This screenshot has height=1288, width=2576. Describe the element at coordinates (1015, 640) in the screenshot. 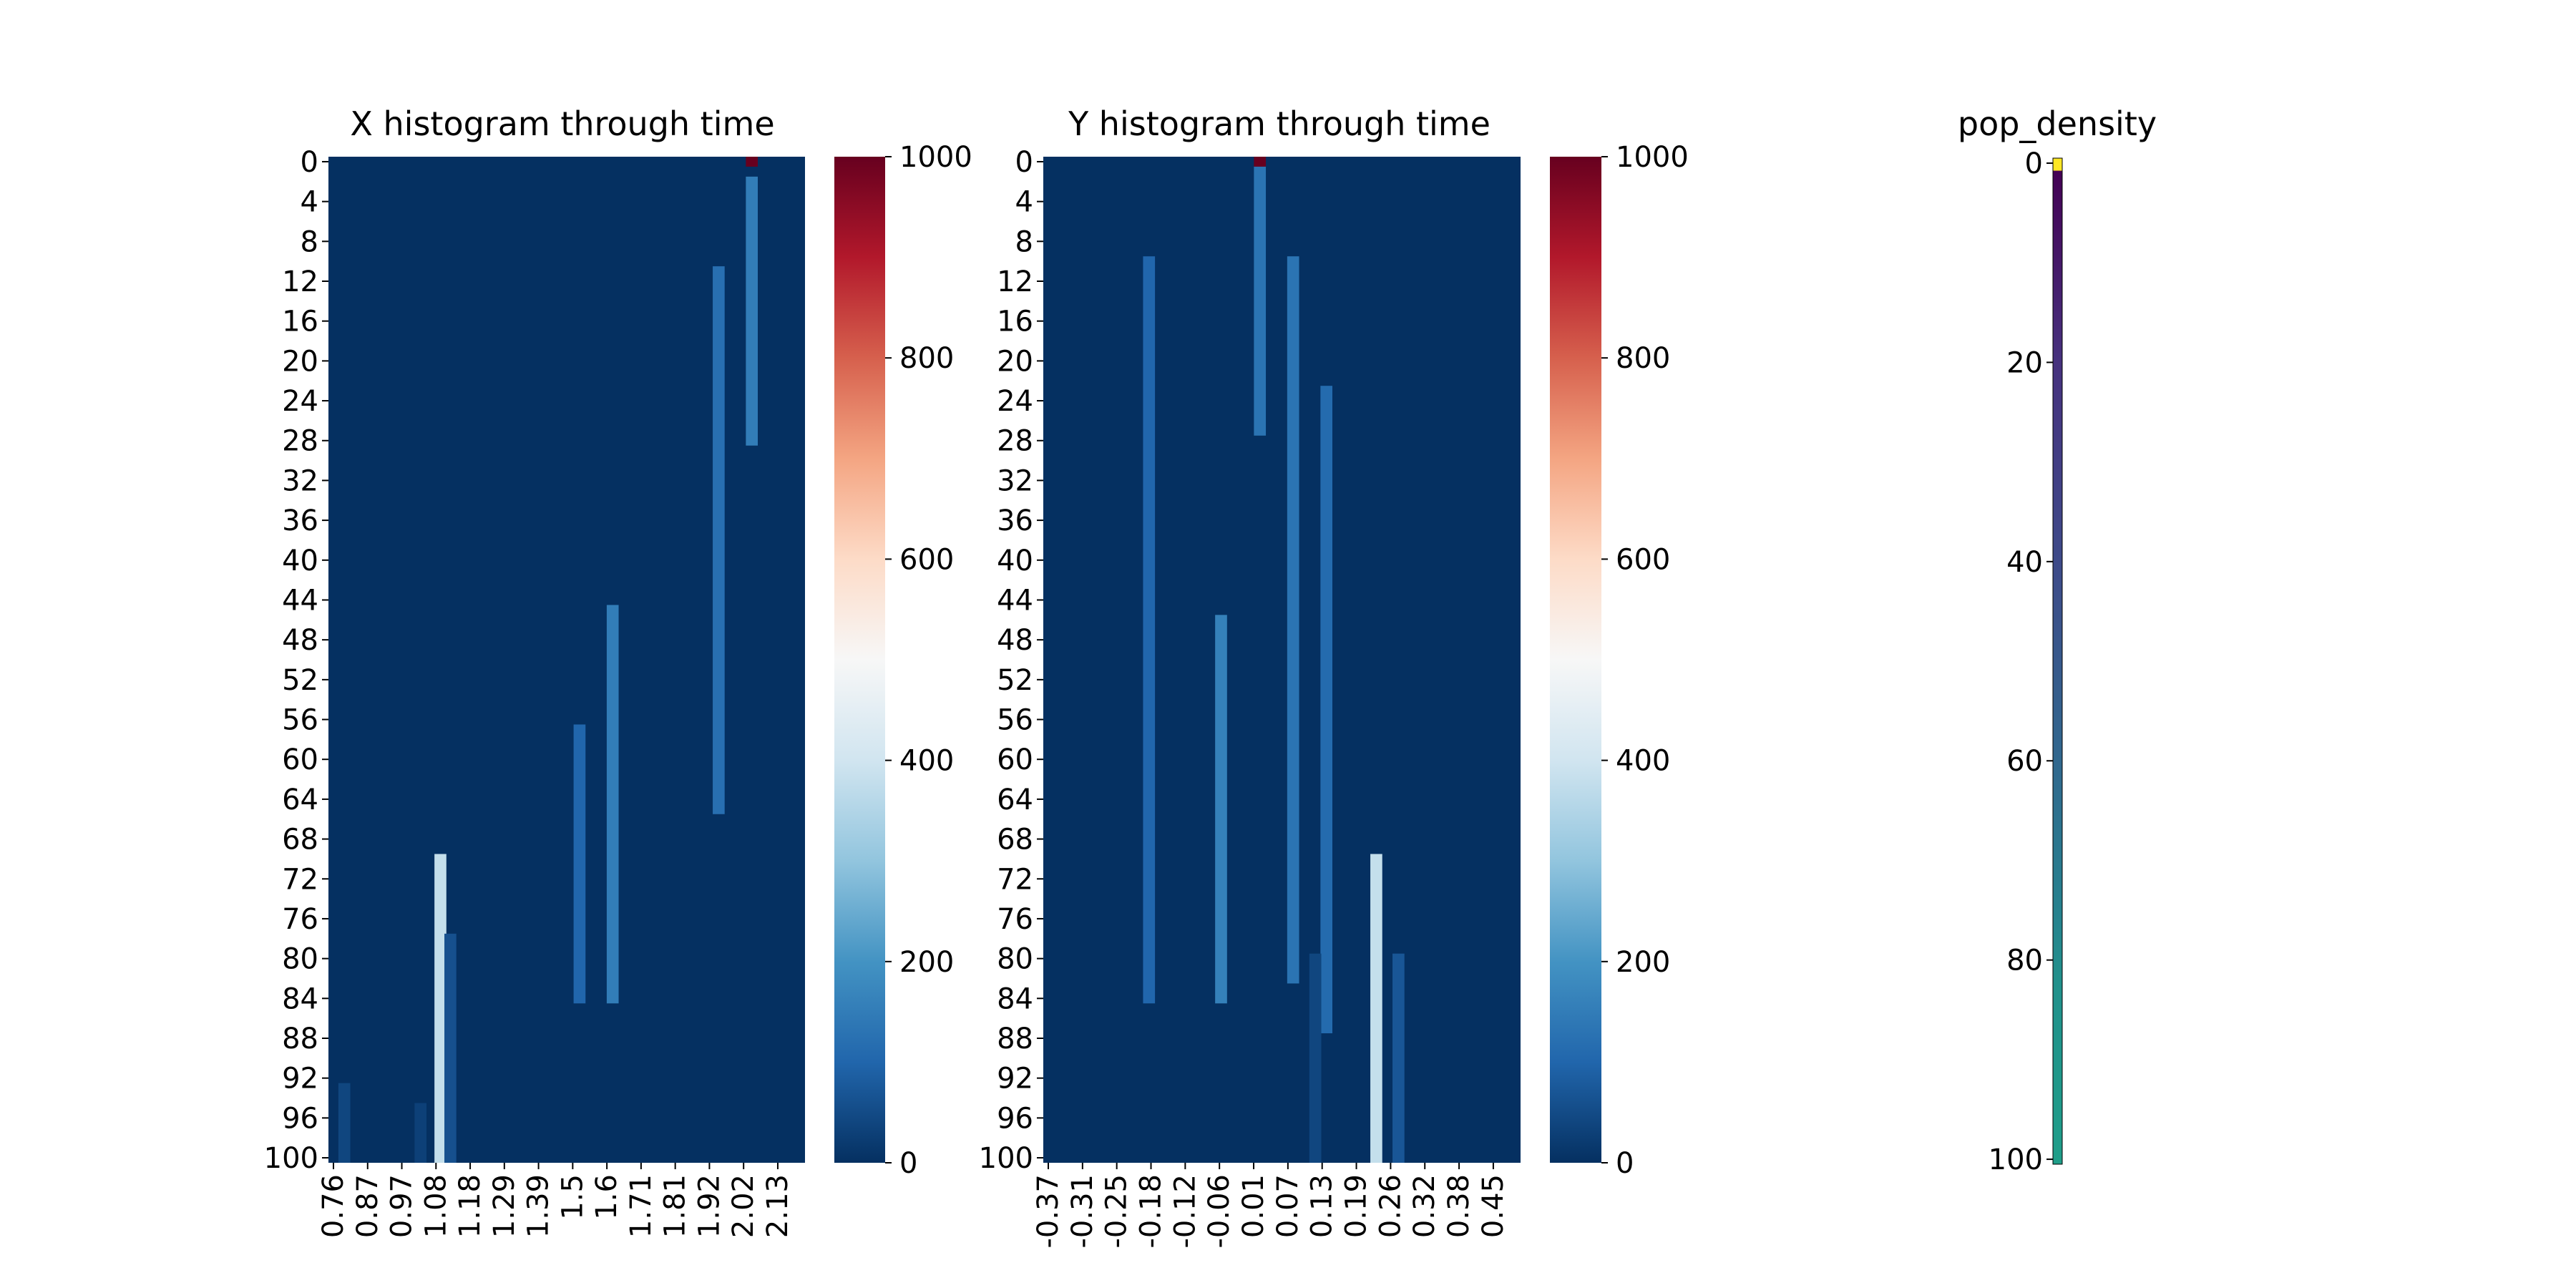

I see `y-histogram-y-tick-label: 48` at that location.